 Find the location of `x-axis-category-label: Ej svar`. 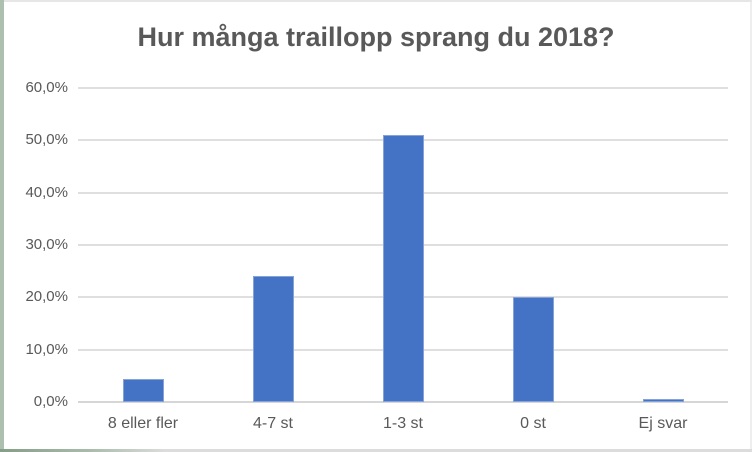

x-axis-category-label: Ej svar is located at coordinates (663, 423).